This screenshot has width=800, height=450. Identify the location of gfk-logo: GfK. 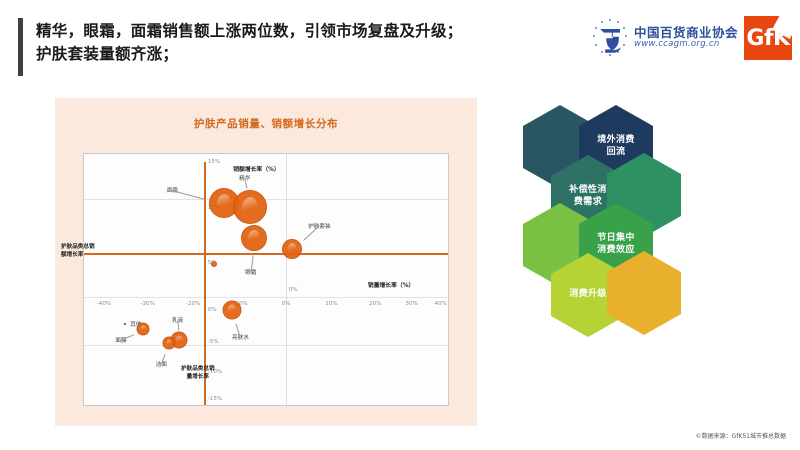
(768, 38).